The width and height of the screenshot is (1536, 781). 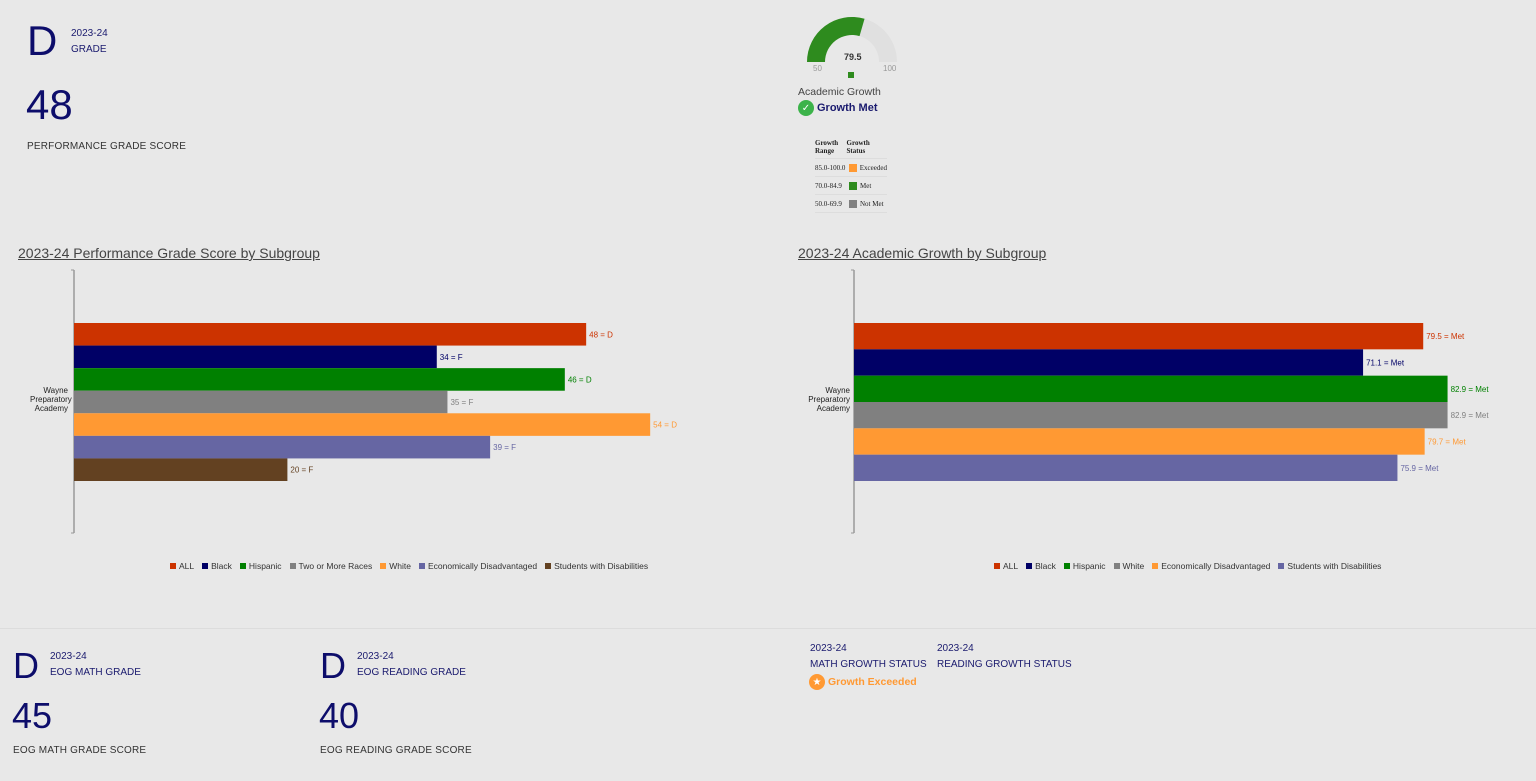 What do you see at coordinates (42, 40) in the screenshot?
I see `overall-grade: D` at bounding box center [42, 40].